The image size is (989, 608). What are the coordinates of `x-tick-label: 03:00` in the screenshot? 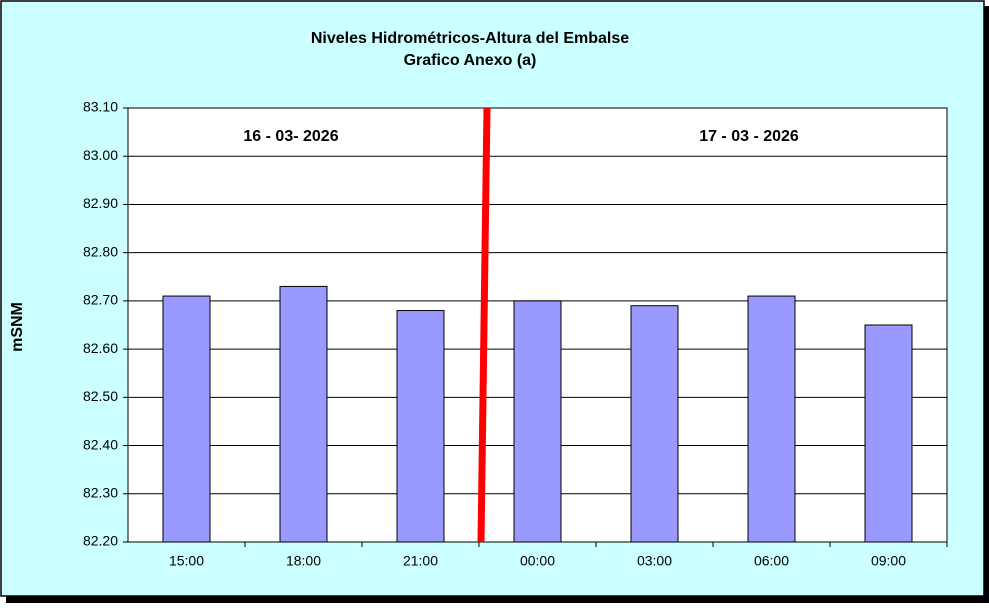 It's located at (654, 561).